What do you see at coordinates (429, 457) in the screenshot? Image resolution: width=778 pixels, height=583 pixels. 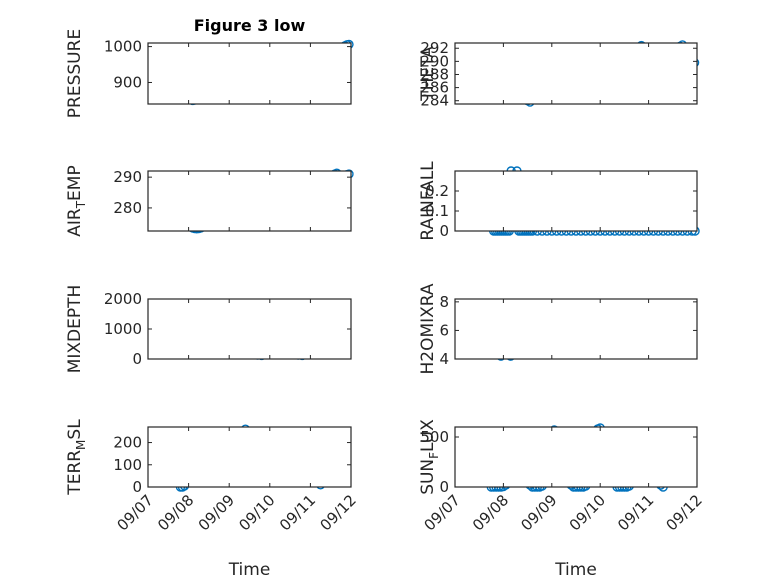 I see `y-axis-label: SUNFLUX` at bounding box center [429, 457].